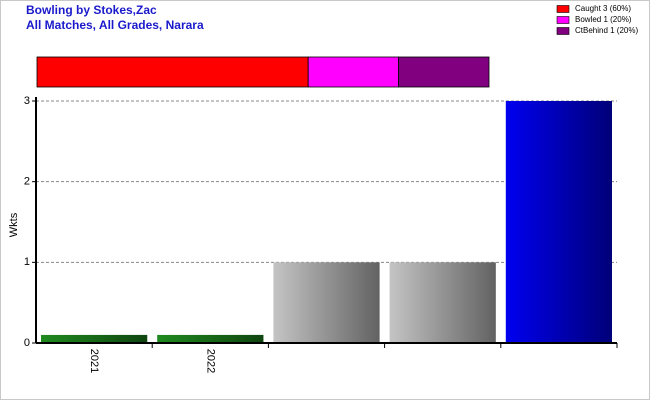  Describe the element at coordinates (27, 101) in the screenshot. I see `y-tick-label: 3` at that location.